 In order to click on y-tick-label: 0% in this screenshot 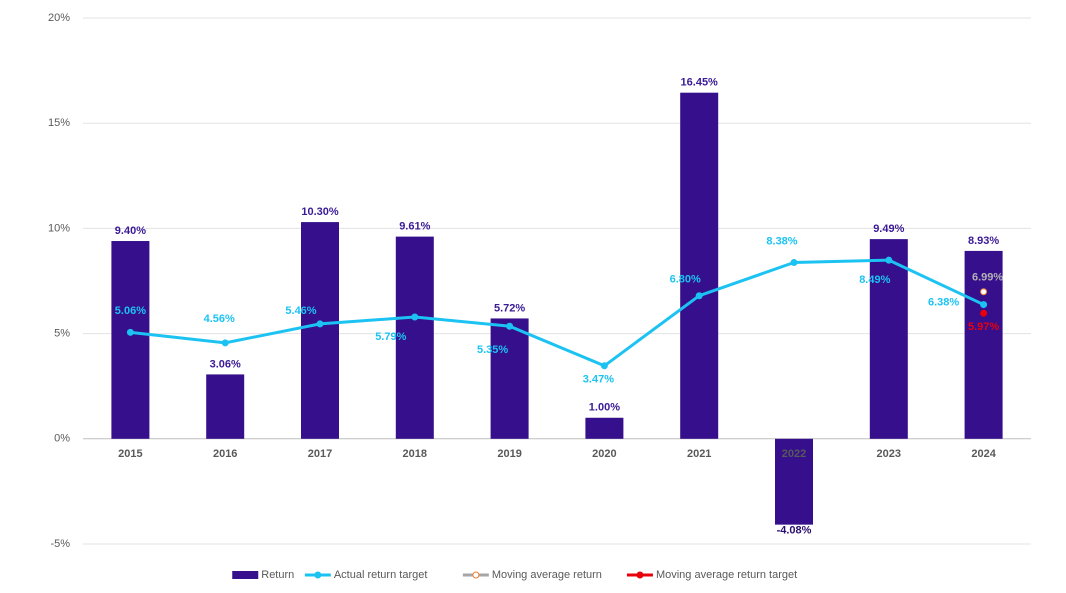, I will do `click(62, 439)`.